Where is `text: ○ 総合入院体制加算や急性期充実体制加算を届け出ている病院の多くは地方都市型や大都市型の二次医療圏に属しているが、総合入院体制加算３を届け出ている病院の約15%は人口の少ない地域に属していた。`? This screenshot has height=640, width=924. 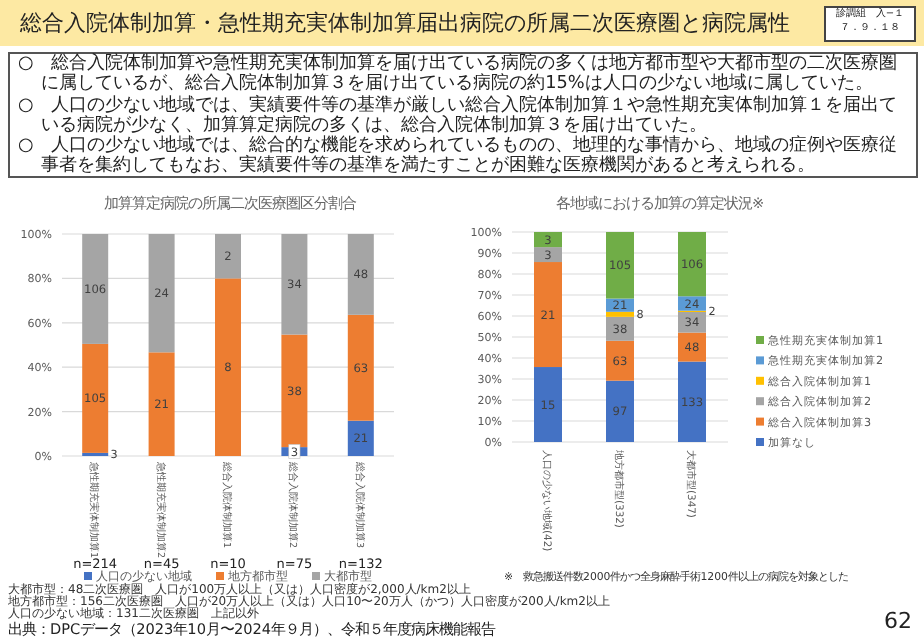 text: ○ 総合入院体制加算や急性期充実体制加算を届け出ている病院の多くは地方都市型や大都市型の二次医療圏に属しているが、総合入院体制加算３を届け出ている病院の約15%は人口の少ない地域に属していた。 is located at coordinates (459, 74).